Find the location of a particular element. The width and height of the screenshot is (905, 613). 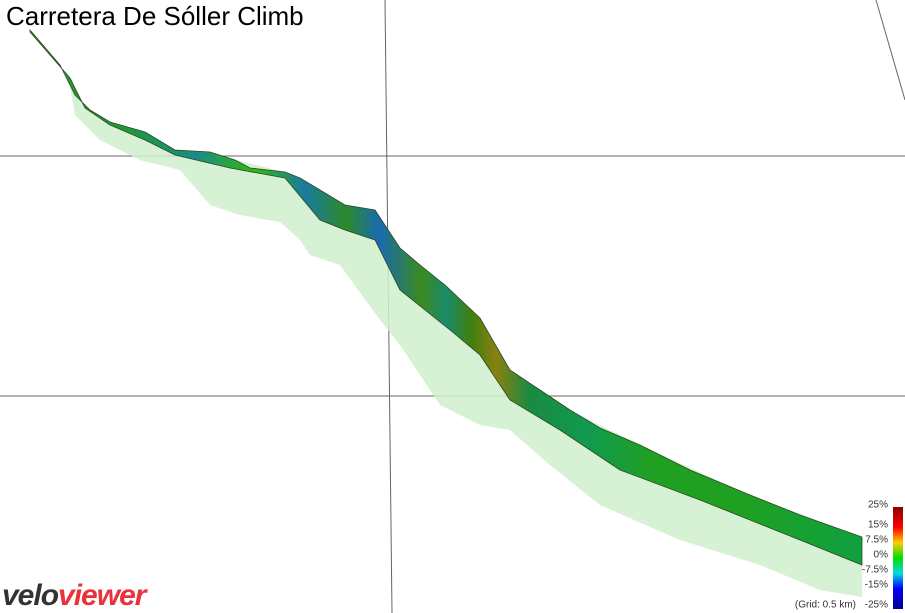

legend-label: -25% is located at coordinates (876, 605).